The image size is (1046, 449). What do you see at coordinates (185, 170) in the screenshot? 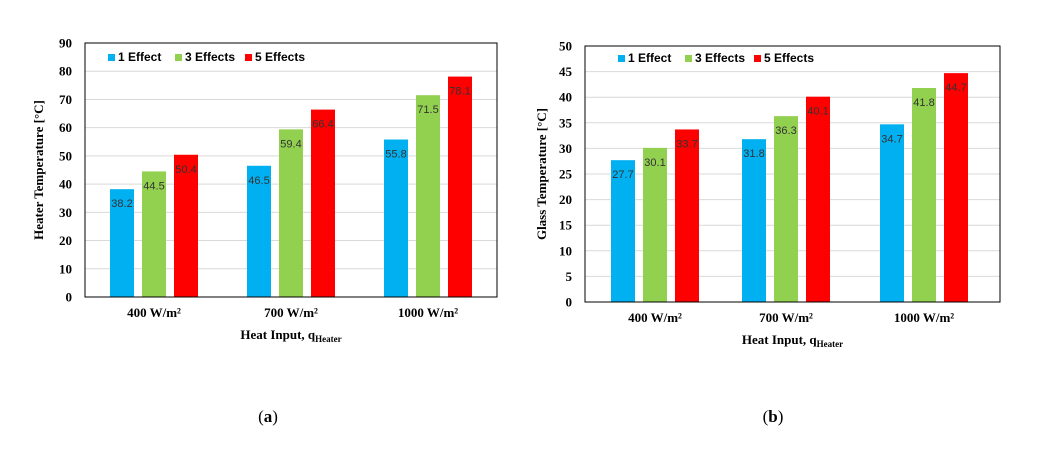
I see `data-label: 50.4` at bounding box center [185, 170].